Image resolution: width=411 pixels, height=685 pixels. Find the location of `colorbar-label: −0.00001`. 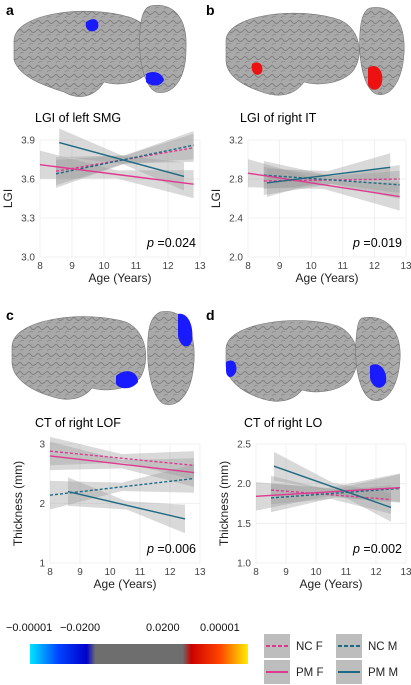

colorbar-label: −0.00001 is located at coordinates (29, 628).